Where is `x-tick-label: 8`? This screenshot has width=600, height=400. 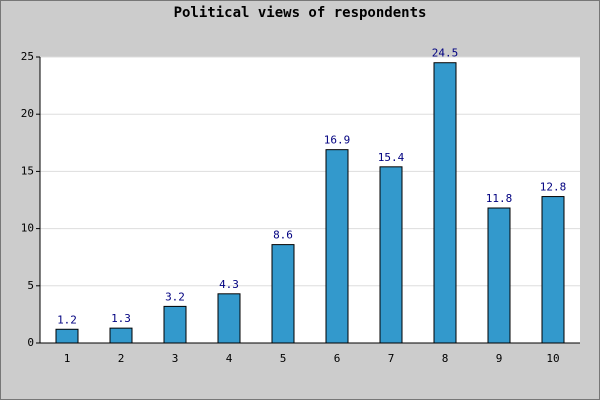 x-tick-label: 8 is located at coordinates (445, 358).